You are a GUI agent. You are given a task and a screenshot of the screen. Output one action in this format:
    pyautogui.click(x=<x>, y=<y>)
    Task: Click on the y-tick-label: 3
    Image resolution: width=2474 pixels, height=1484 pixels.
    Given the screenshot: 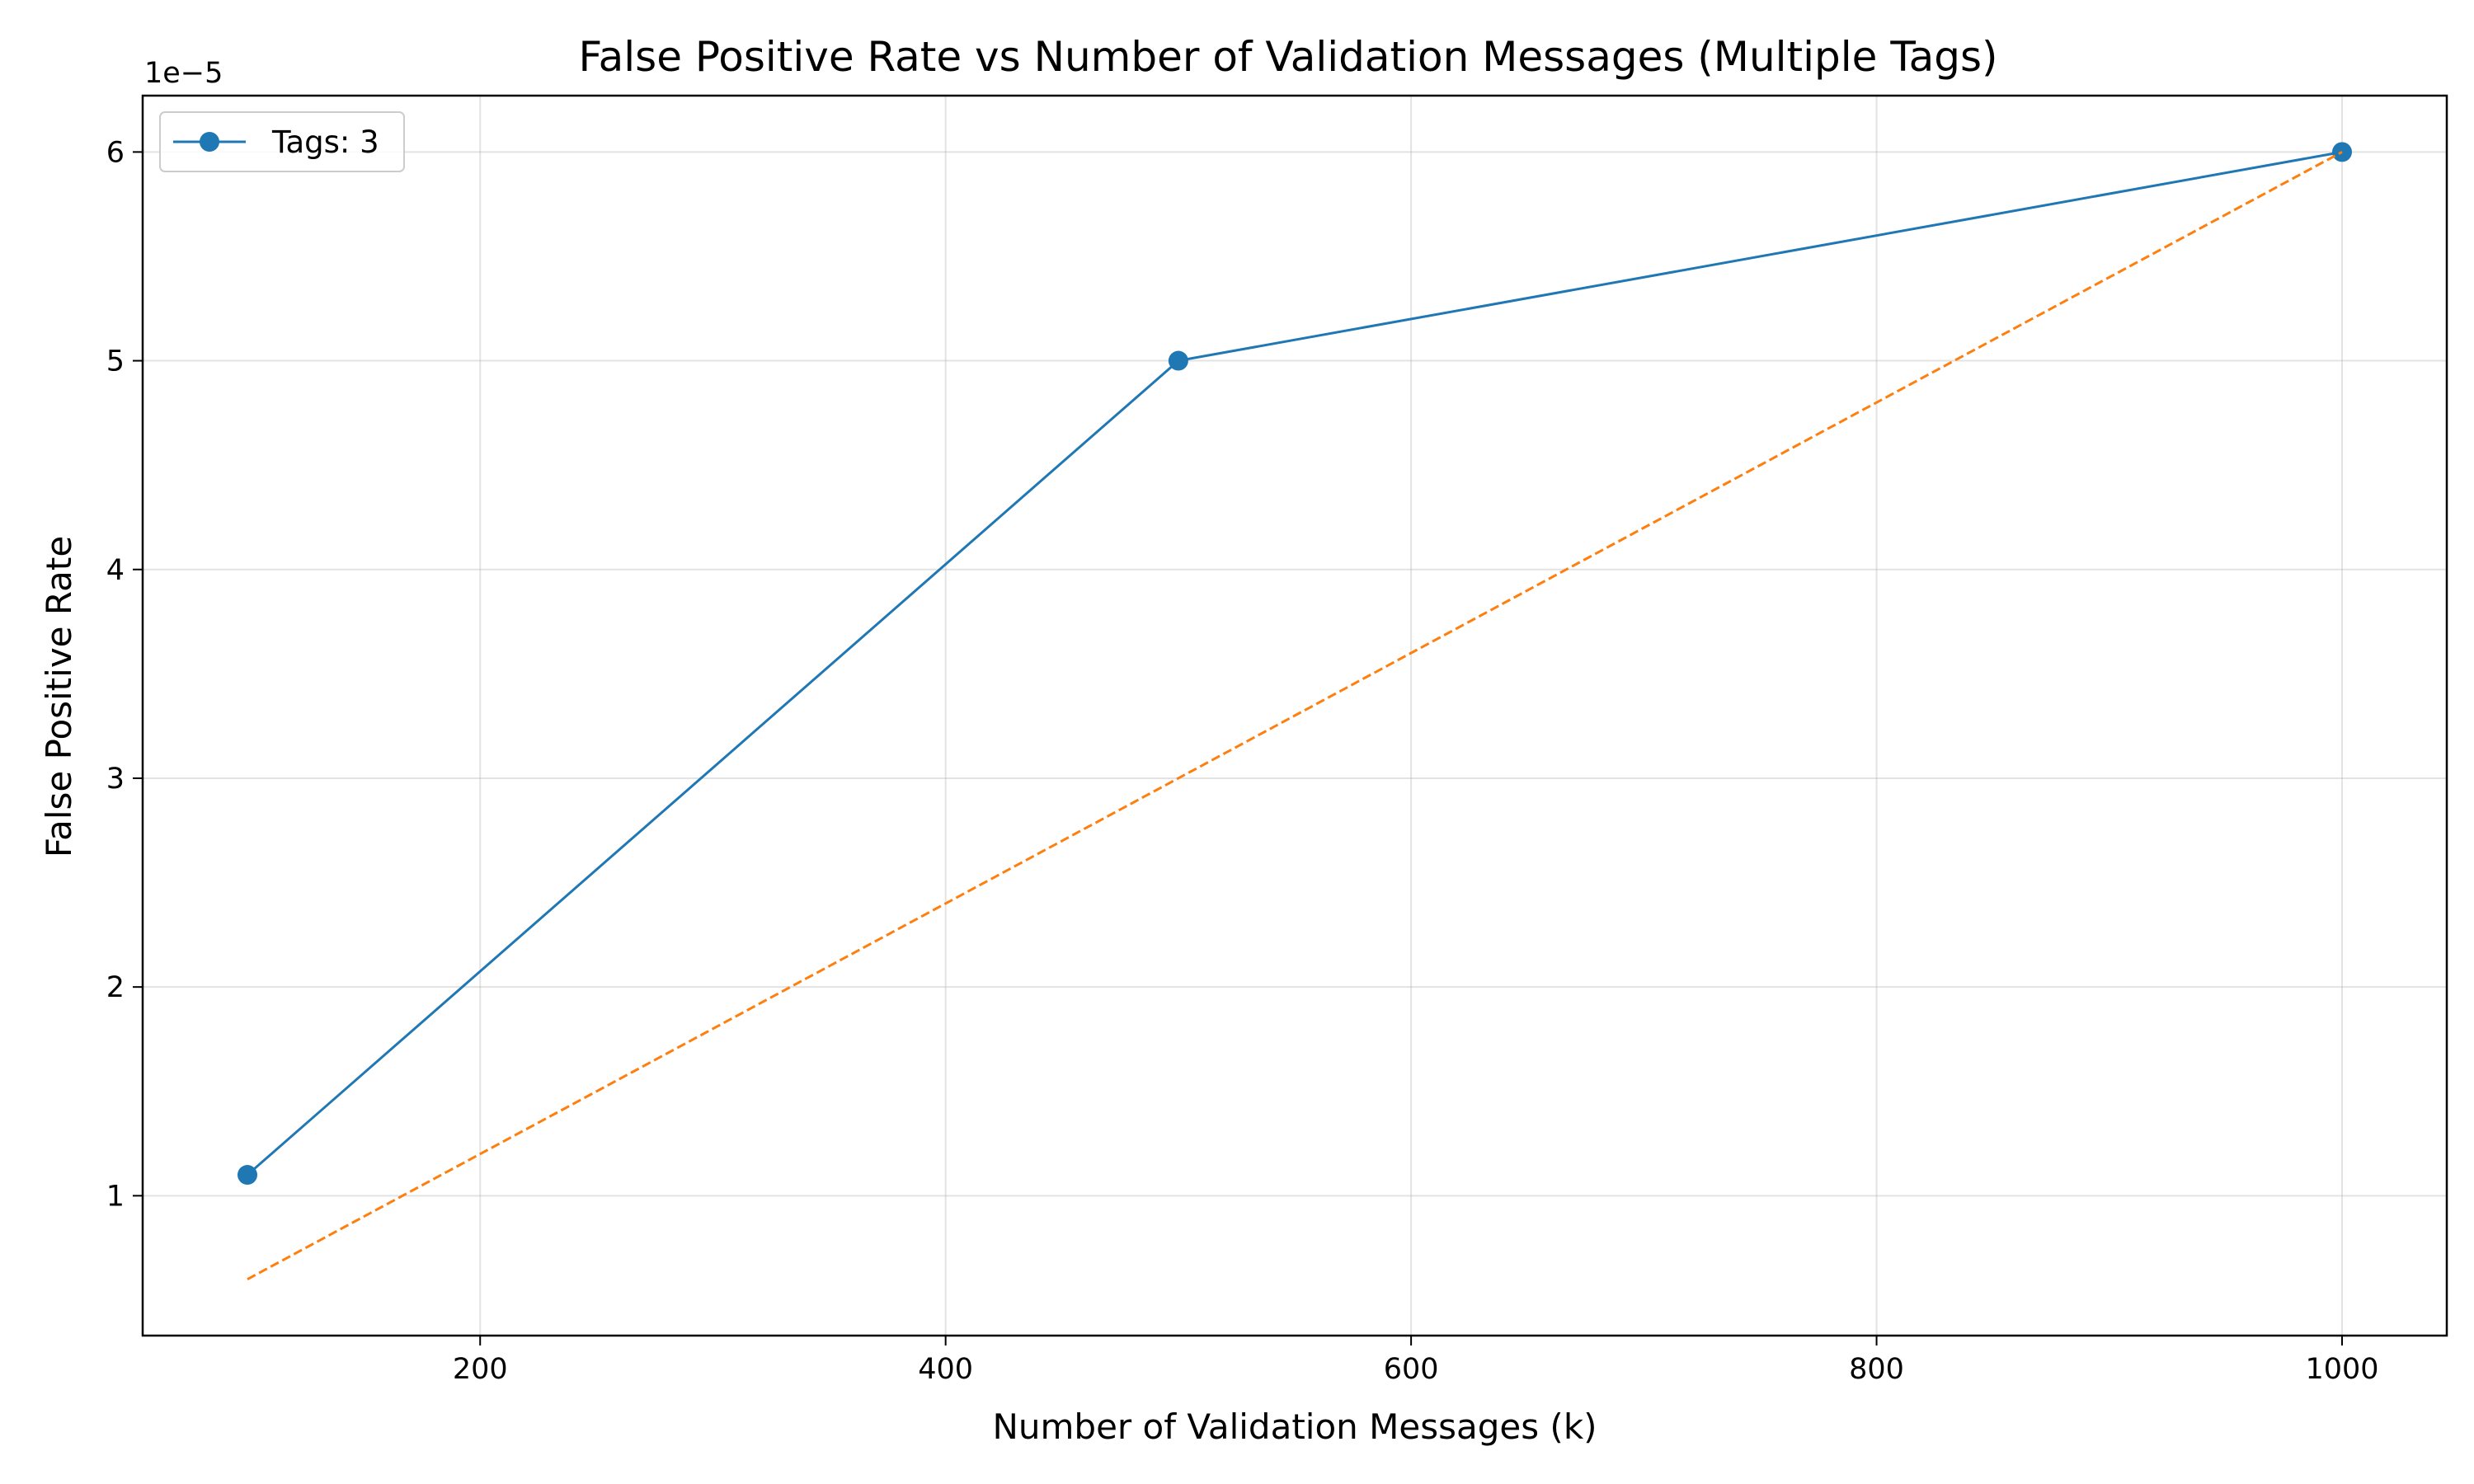 What is the action you would take?
    pyautogui.click(x=115, y=779)
    